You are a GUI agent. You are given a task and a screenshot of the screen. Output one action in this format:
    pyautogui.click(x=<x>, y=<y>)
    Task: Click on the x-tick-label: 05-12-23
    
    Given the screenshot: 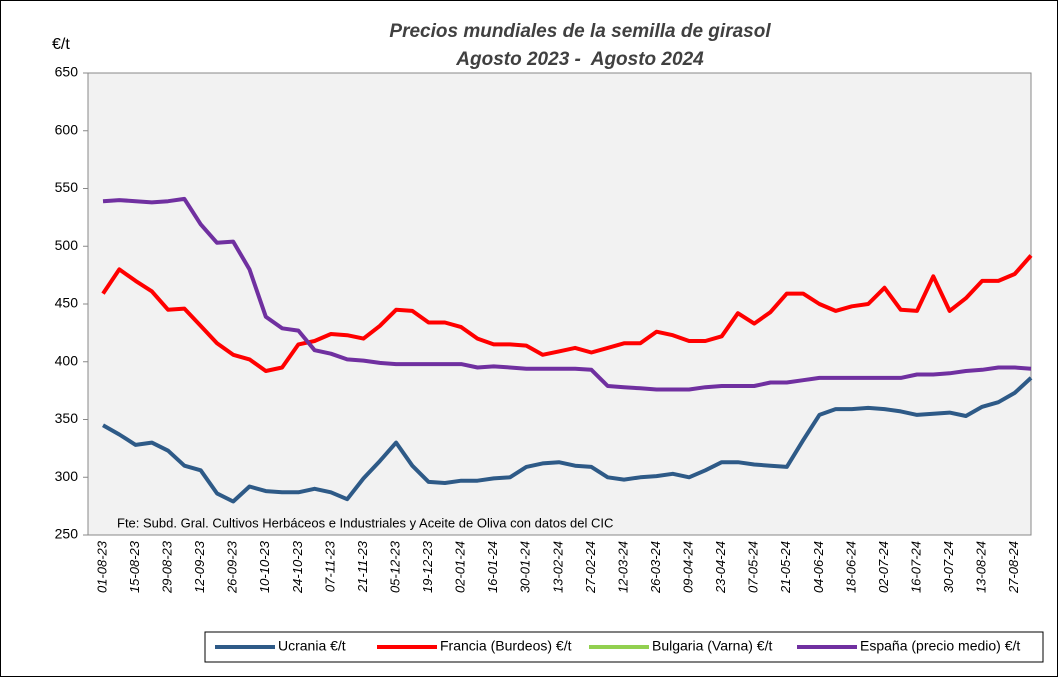 What is the action you would take?
    pyautogui.click(x=394, y=566)
    